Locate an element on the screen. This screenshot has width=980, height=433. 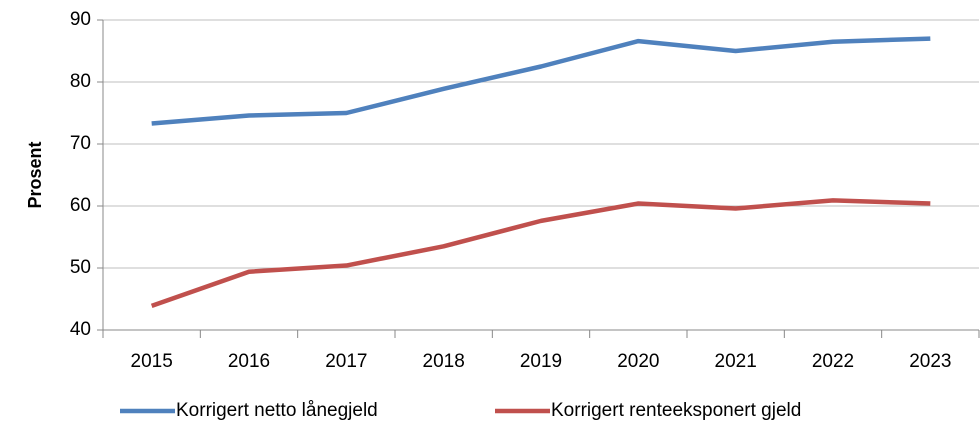
legend-label: Korrigert netto lånegjeld is located at coordinates (277, 410).